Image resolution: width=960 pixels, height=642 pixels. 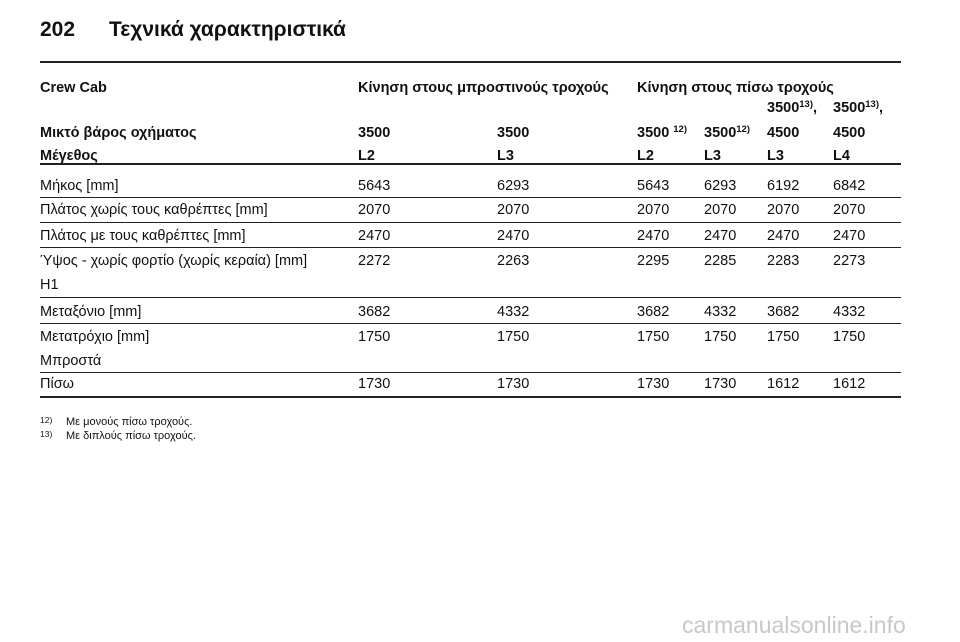 What do you see at coordinates (483, 88) in the screenshot?
I see `group-header: Κίνηση στους μπροστινούς τροχούς` at bounding box center [483, 88].